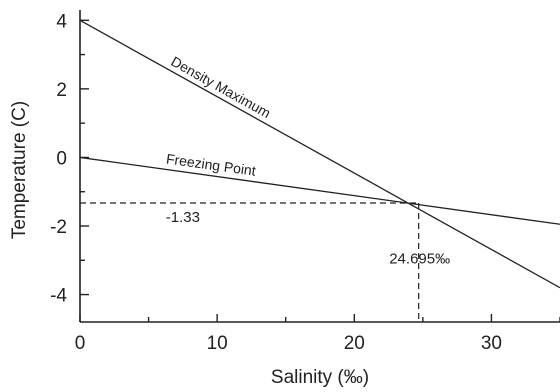 This screenshot has width=560, height=392. Describe the element at coordinates (354, 343) in the screenshot. I see `x-tick-label: 20` at that location.